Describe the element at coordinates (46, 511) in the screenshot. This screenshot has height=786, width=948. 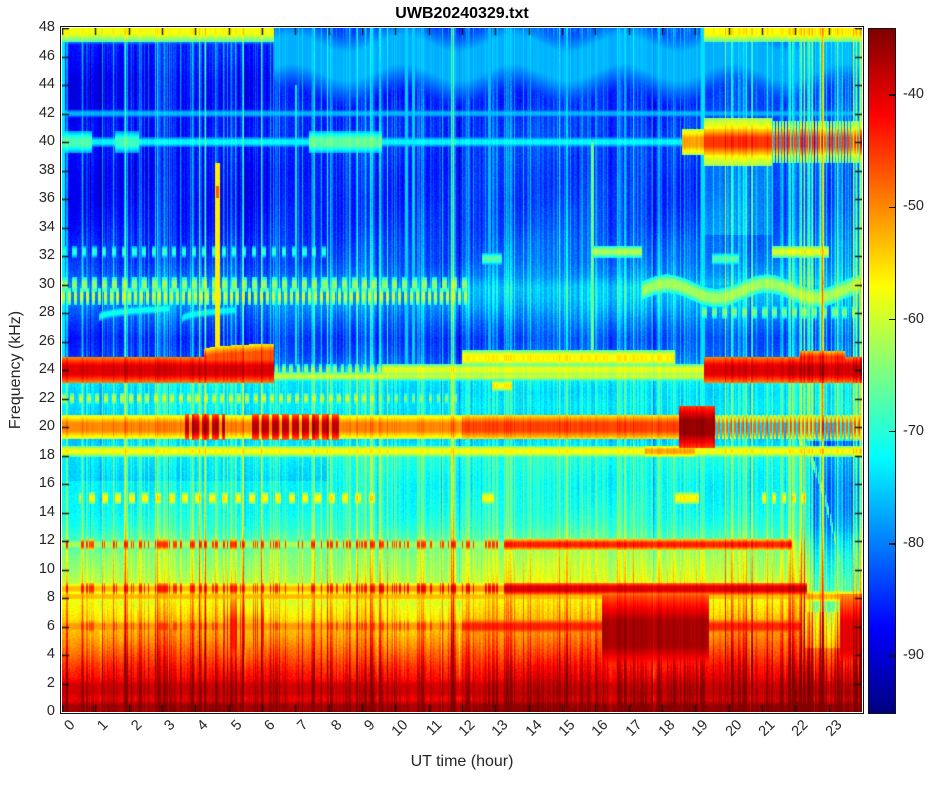
I see `y-tick-label: 14` at that location.